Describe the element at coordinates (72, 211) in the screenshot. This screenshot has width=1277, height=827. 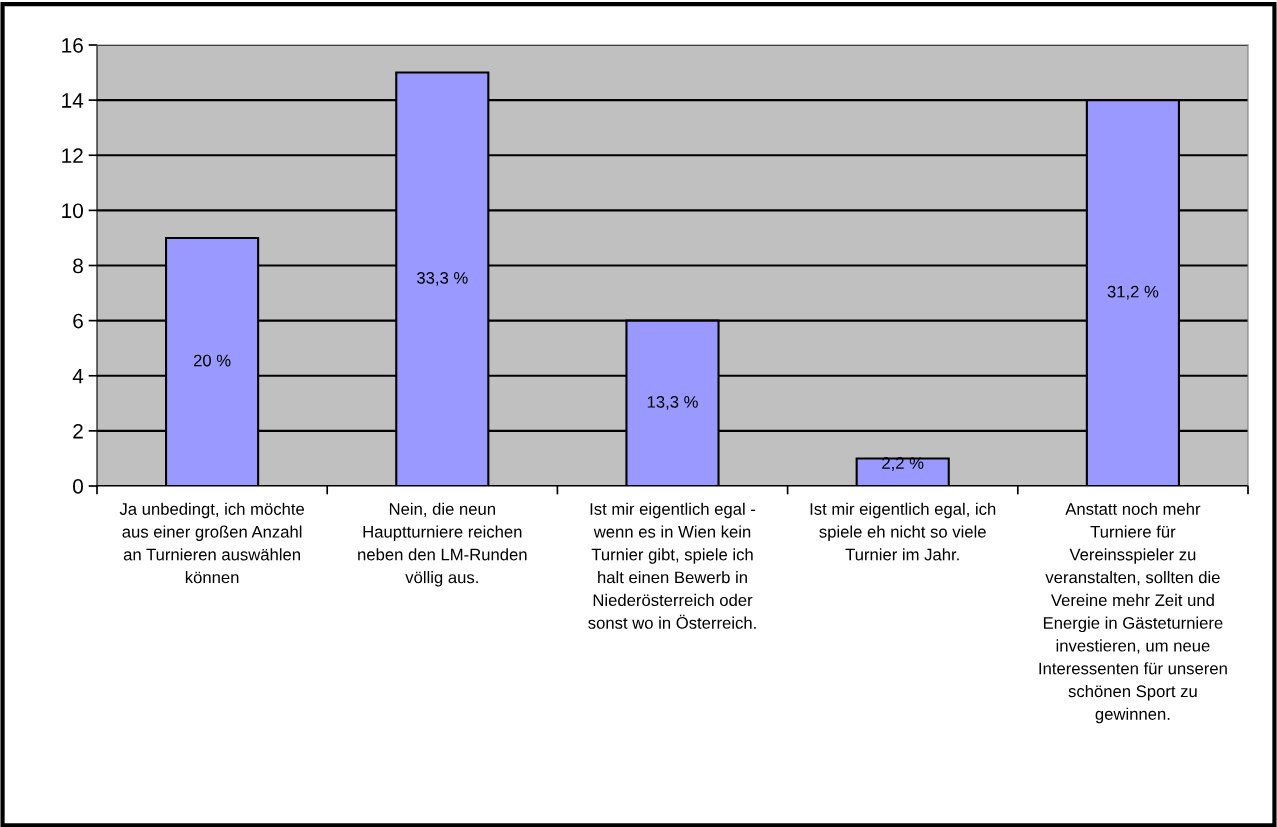
I see `y-tick-label: 10` at that location.